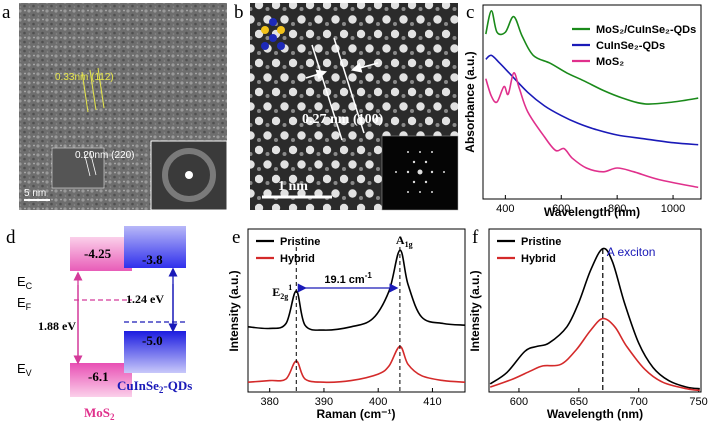  I want to click on chart-c-xtick-label: 400, so click(505, 209).